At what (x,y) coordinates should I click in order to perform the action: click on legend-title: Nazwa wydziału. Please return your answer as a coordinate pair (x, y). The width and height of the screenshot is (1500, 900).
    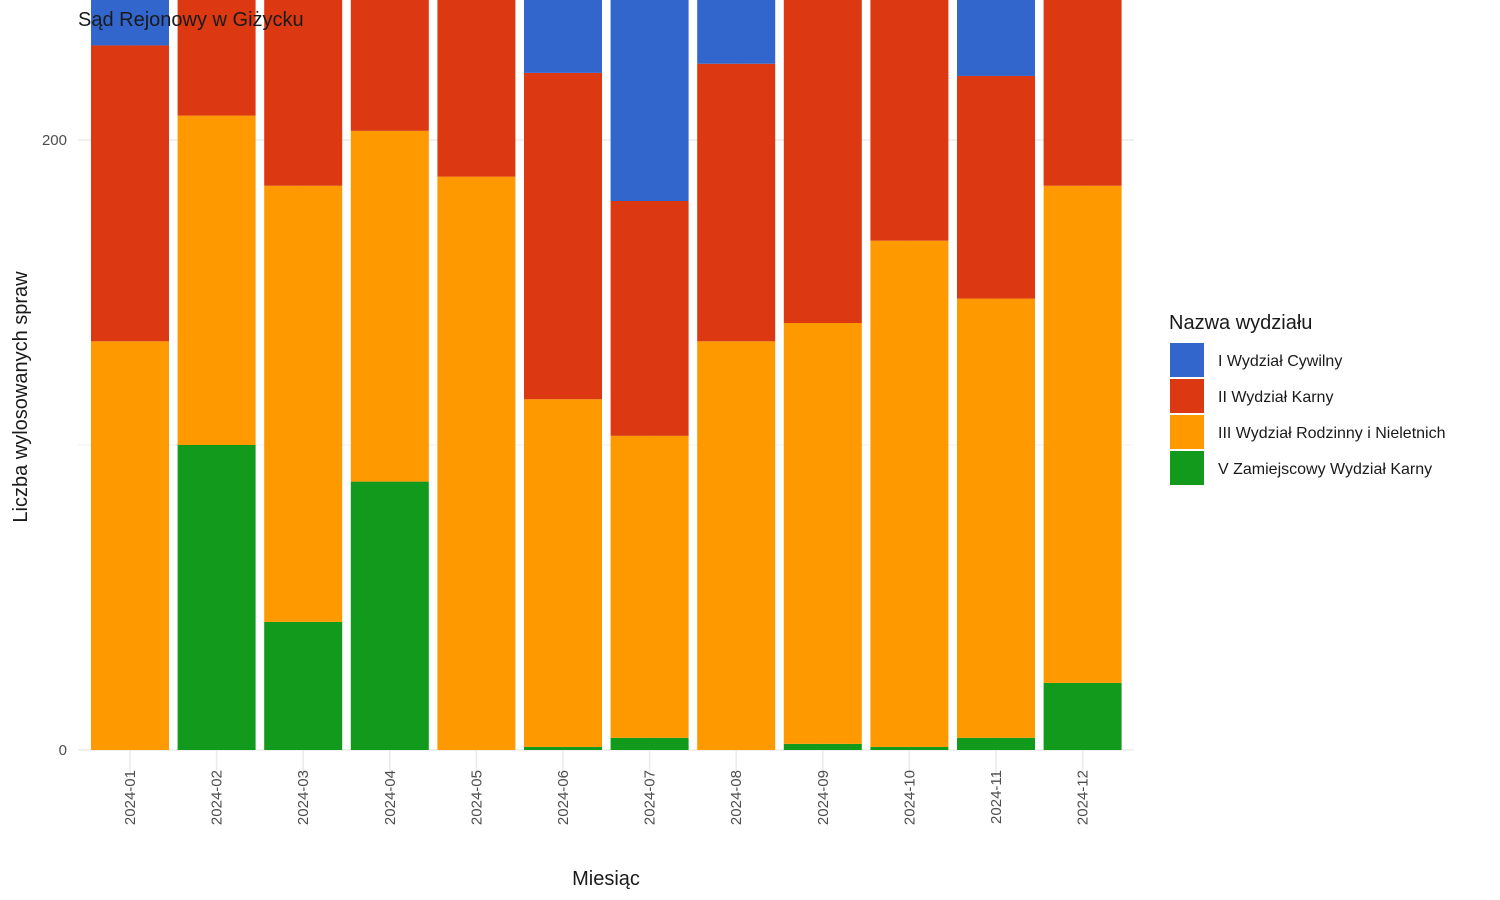
    Looking at the image, I should click on (1240, 323).